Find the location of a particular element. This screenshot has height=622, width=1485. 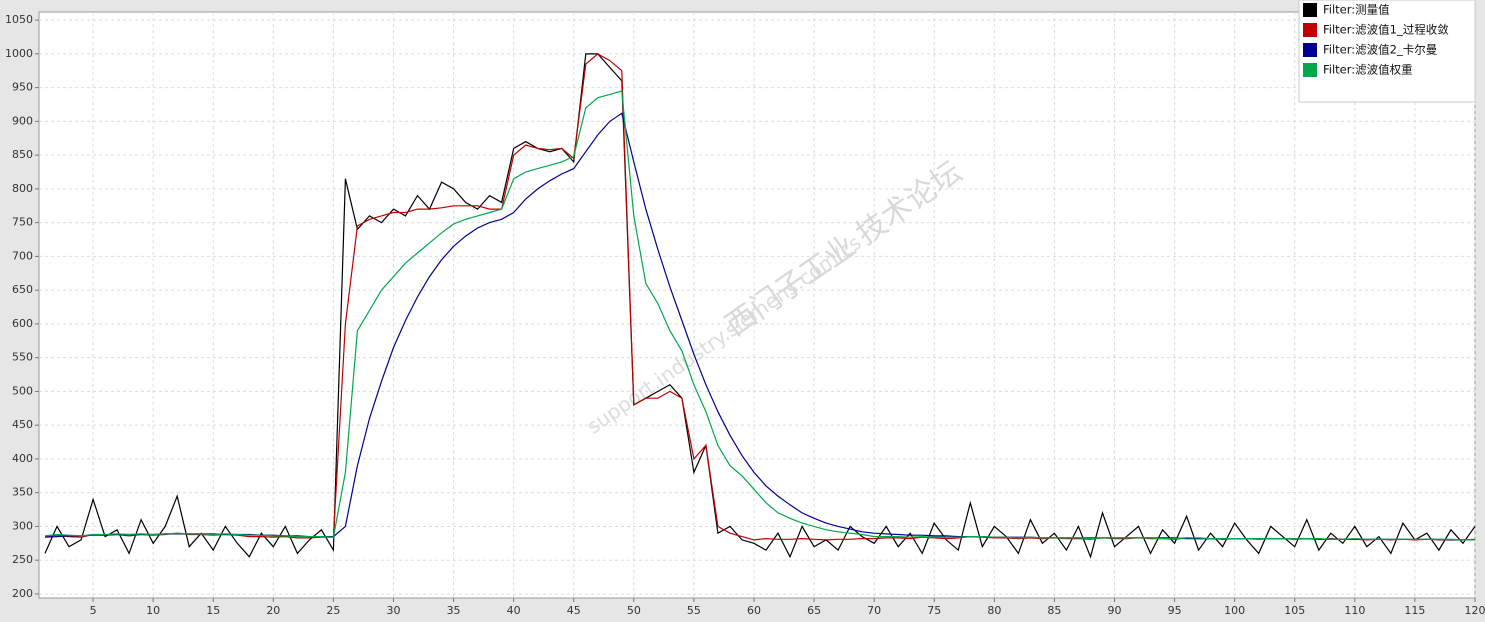

x-tick-label: 65 is located at coordinates (814, 610).